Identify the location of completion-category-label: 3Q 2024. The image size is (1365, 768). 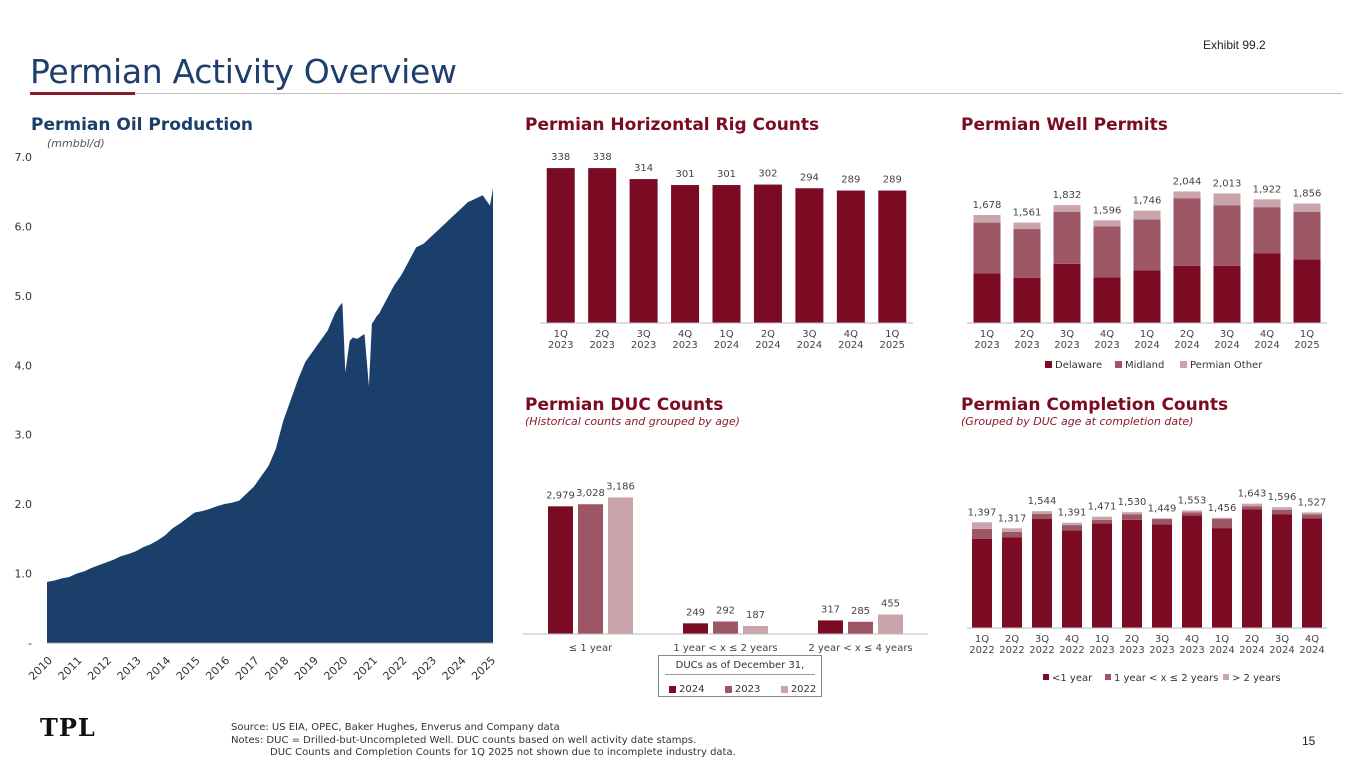
(1281, 645).